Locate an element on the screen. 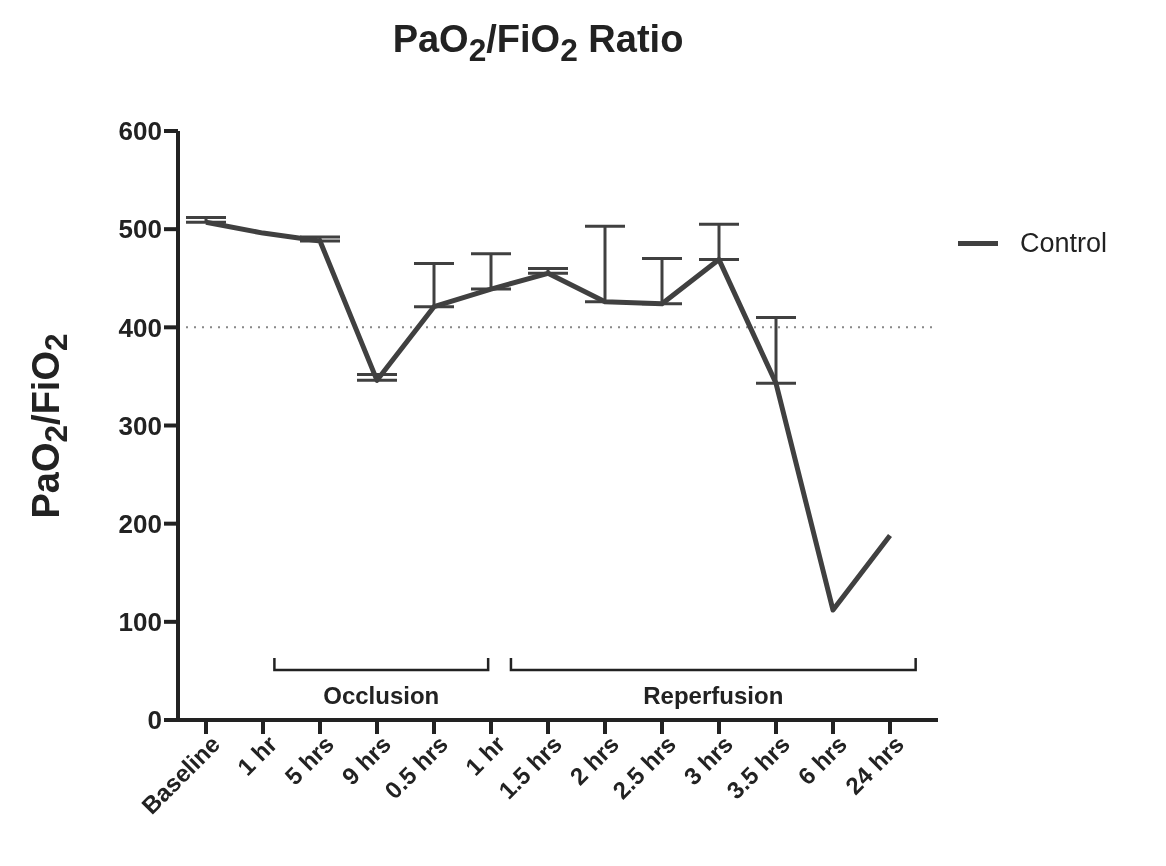  y-tick-label: 500 is located at coordinates (140, 229).